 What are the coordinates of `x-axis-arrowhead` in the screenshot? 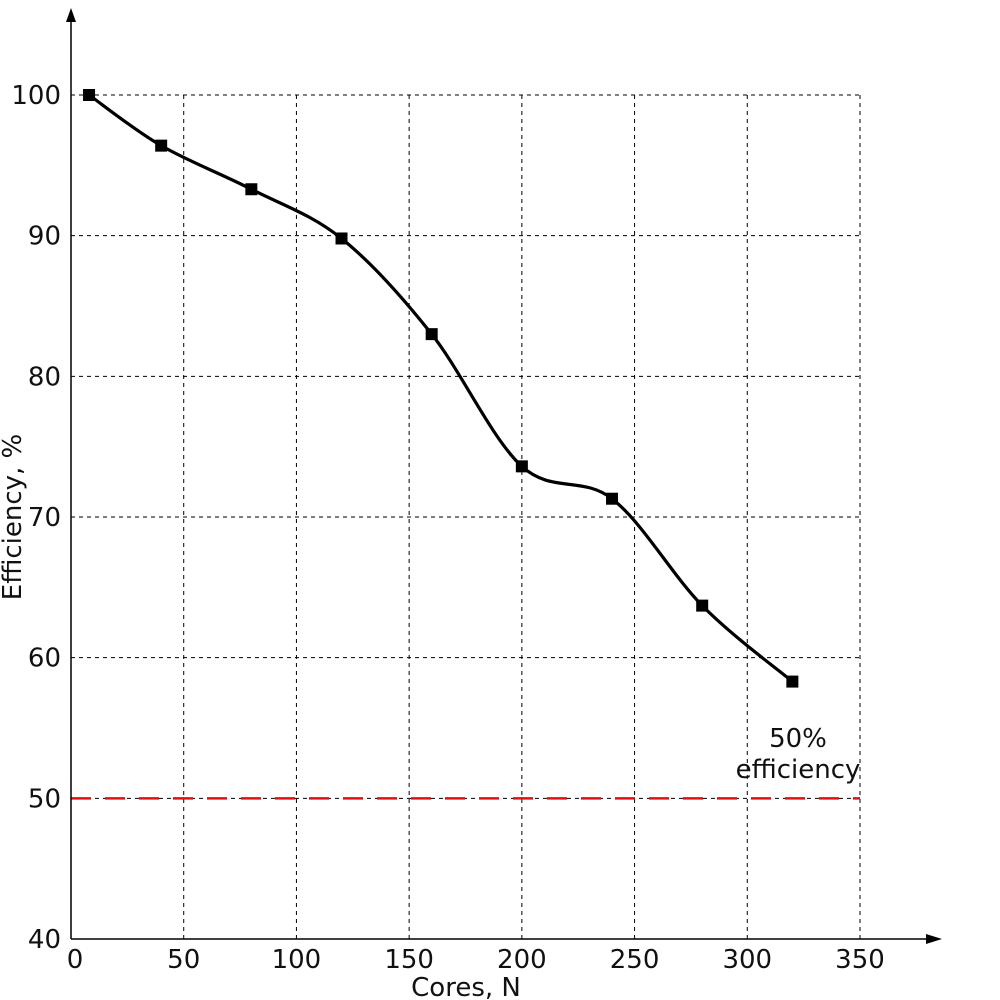 It's located at (934, 939).